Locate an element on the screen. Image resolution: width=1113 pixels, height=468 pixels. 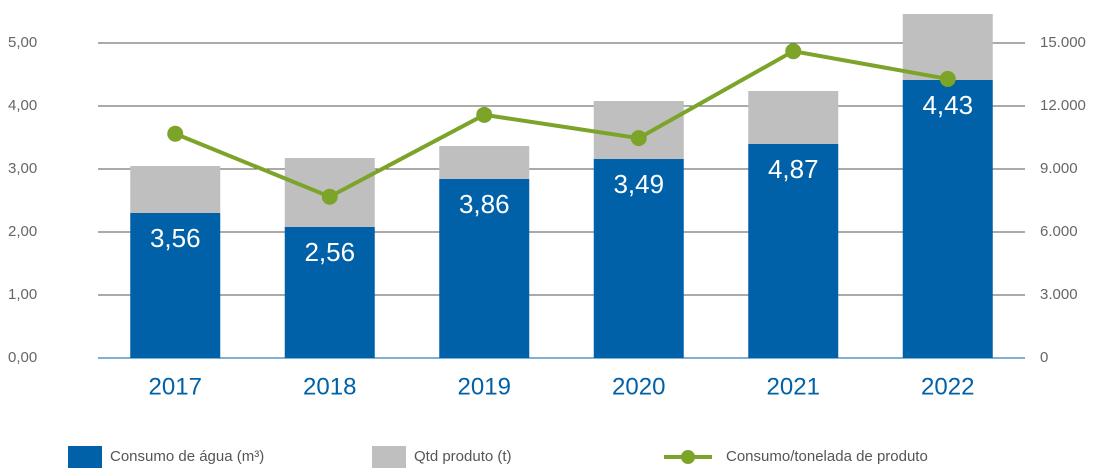
y2-tick-label: 15.000 is located at coordinates (1063, 42).